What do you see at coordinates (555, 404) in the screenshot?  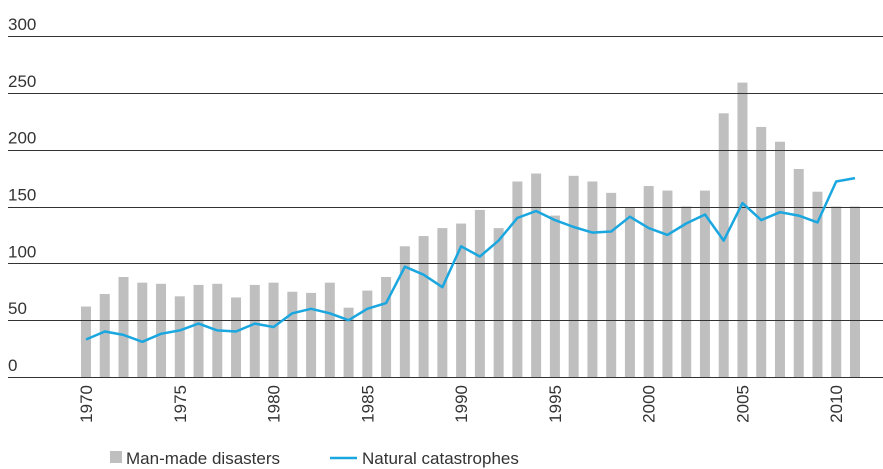 I see `x-tick-label: 1995` at bounding box center [555, 404].